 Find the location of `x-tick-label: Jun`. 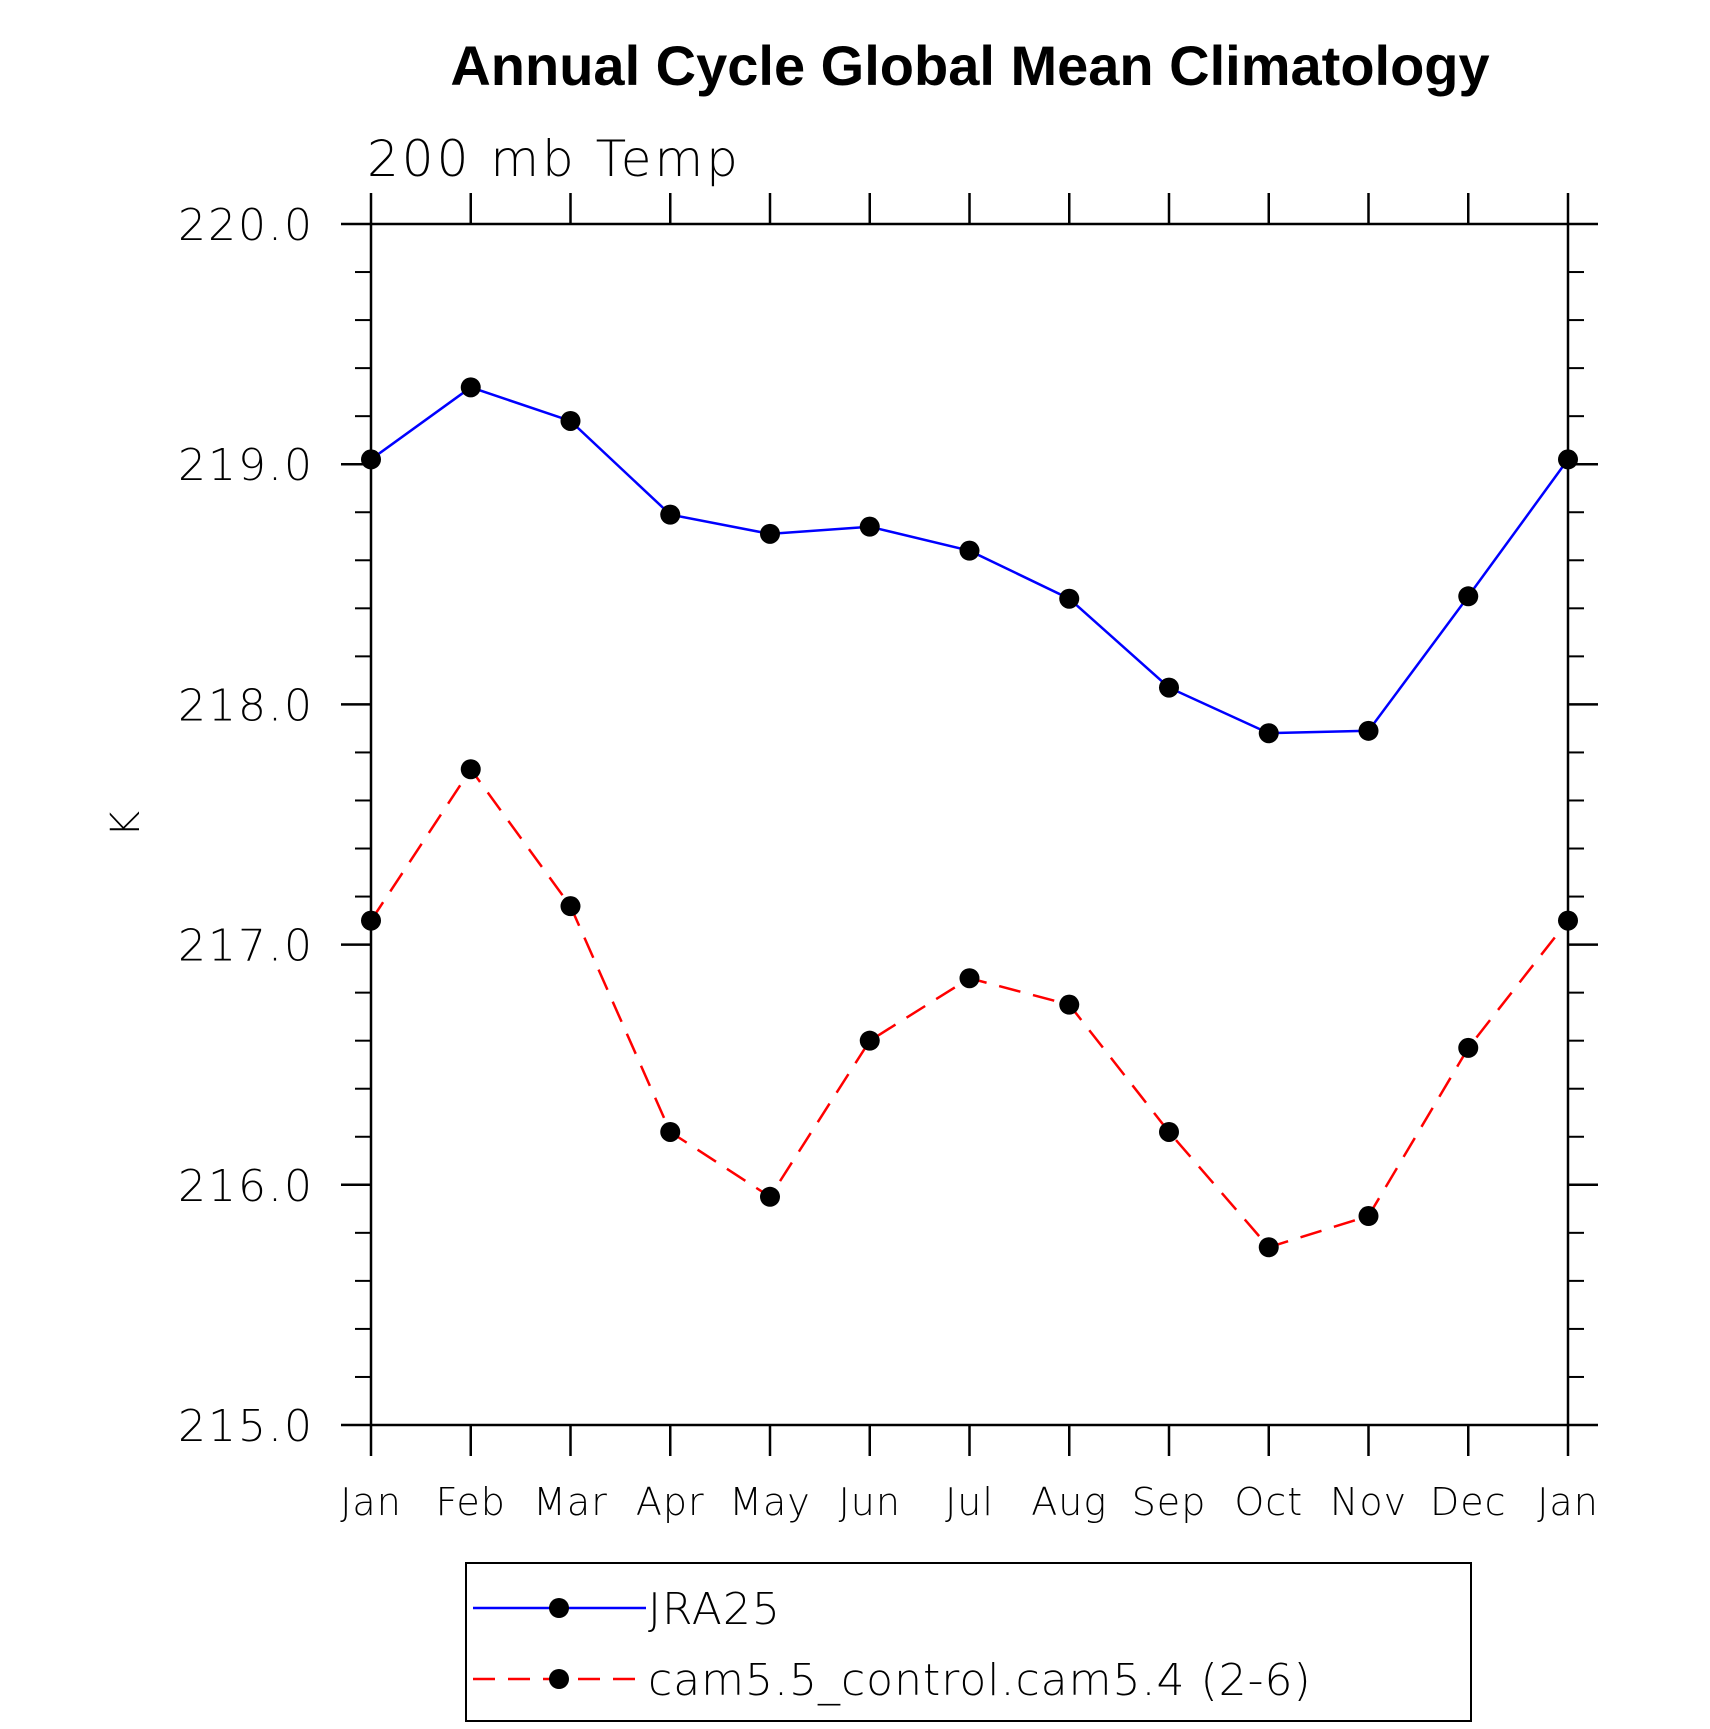

x-tick-label: Jun is located at coordinates (870, 1502).